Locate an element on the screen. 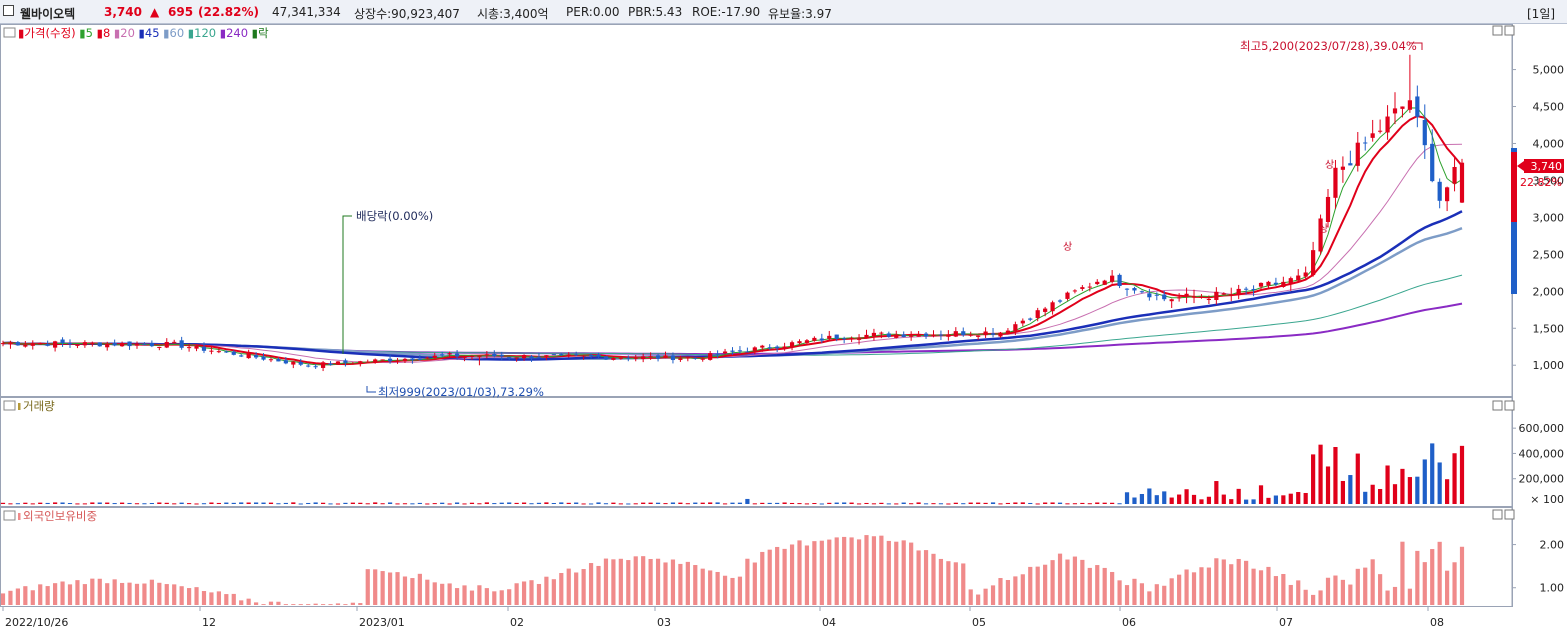  foreign-panel-toggle-icon is located at coordinates (9, 515).